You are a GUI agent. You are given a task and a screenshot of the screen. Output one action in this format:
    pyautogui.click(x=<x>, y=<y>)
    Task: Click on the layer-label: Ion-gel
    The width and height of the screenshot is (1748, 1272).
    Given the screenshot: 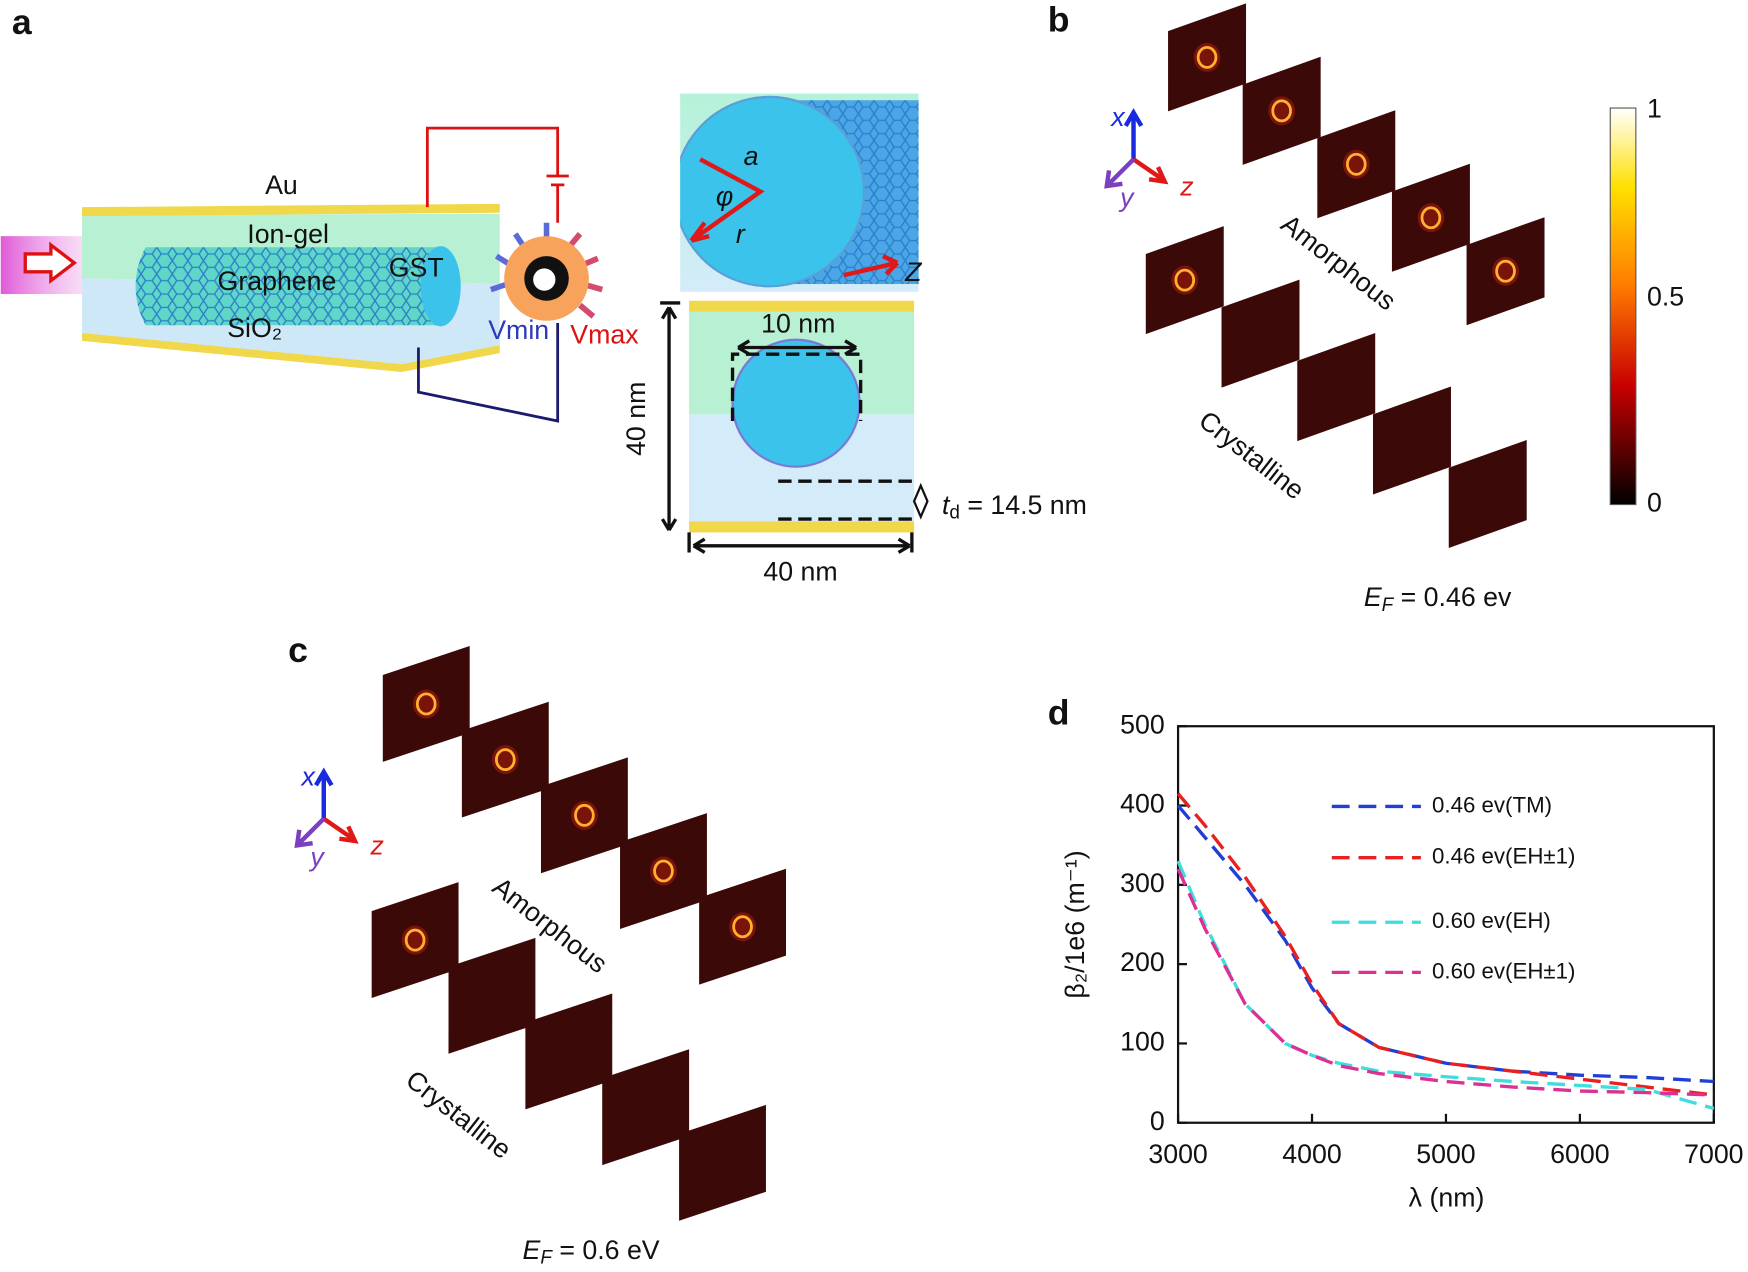 What is the action you would take?
    pyautogui.click(x=288, y=234)
    